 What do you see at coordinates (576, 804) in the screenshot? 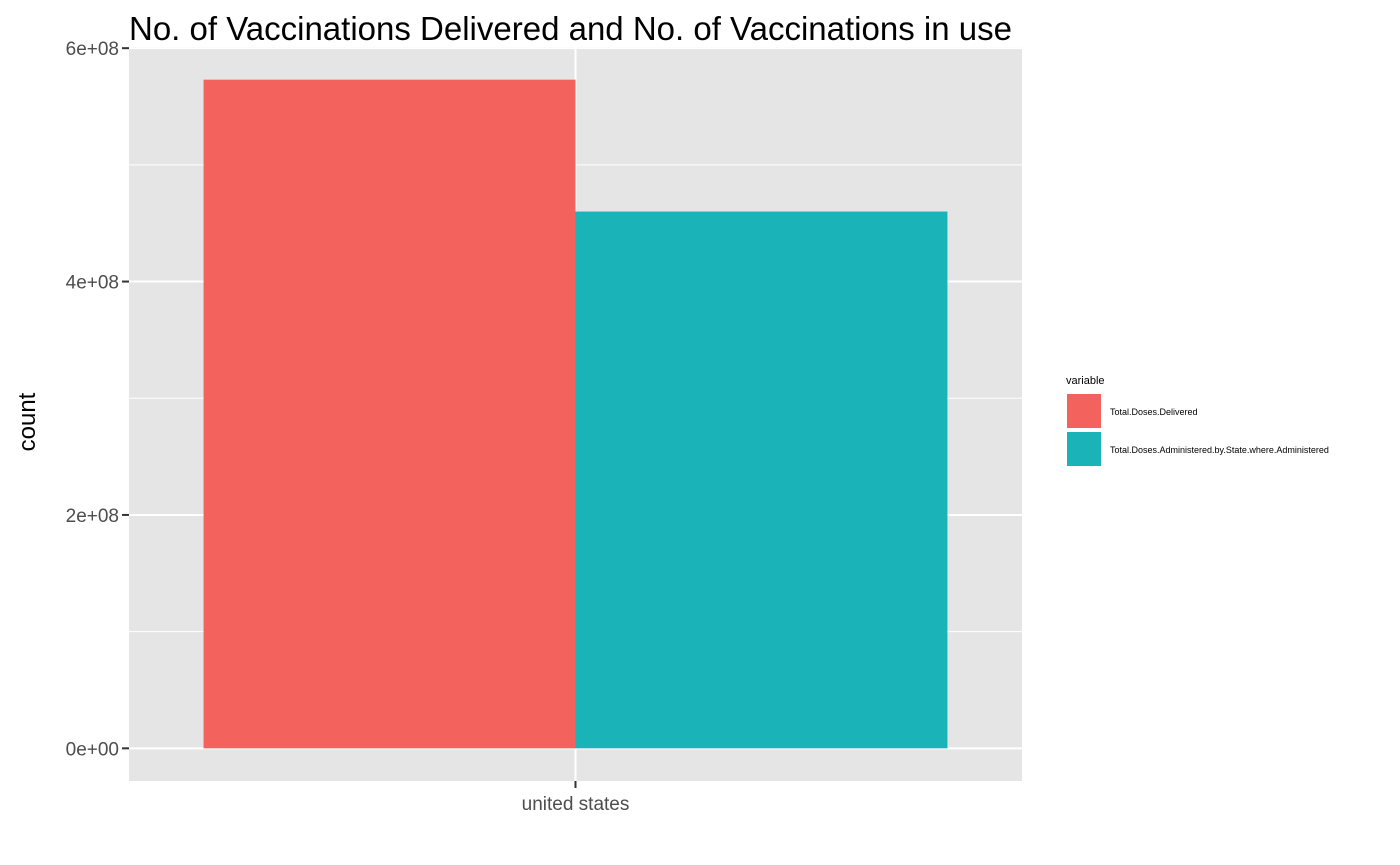
I see `x-tick-label: united states` at bounding box center [576, 804].